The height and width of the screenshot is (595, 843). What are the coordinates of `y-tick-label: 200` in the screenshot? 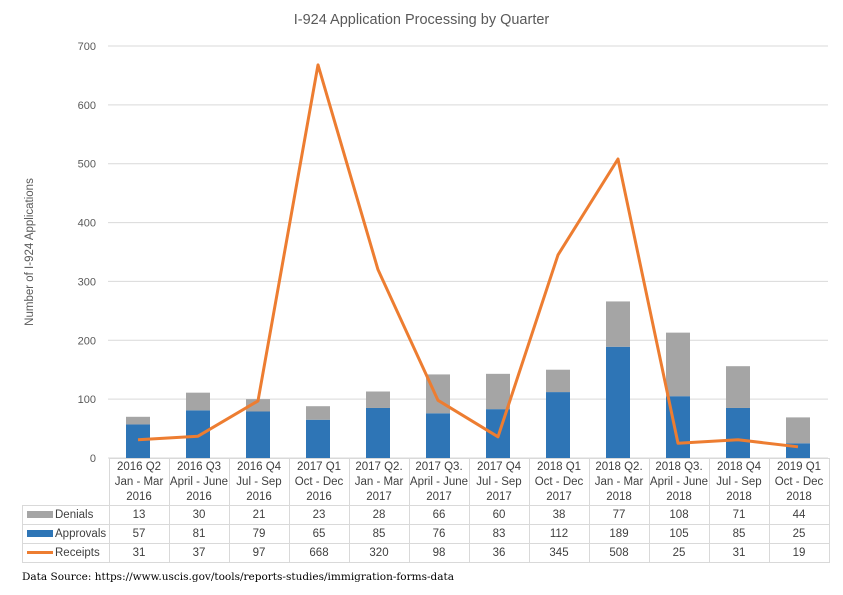 It's located at (87, 341).